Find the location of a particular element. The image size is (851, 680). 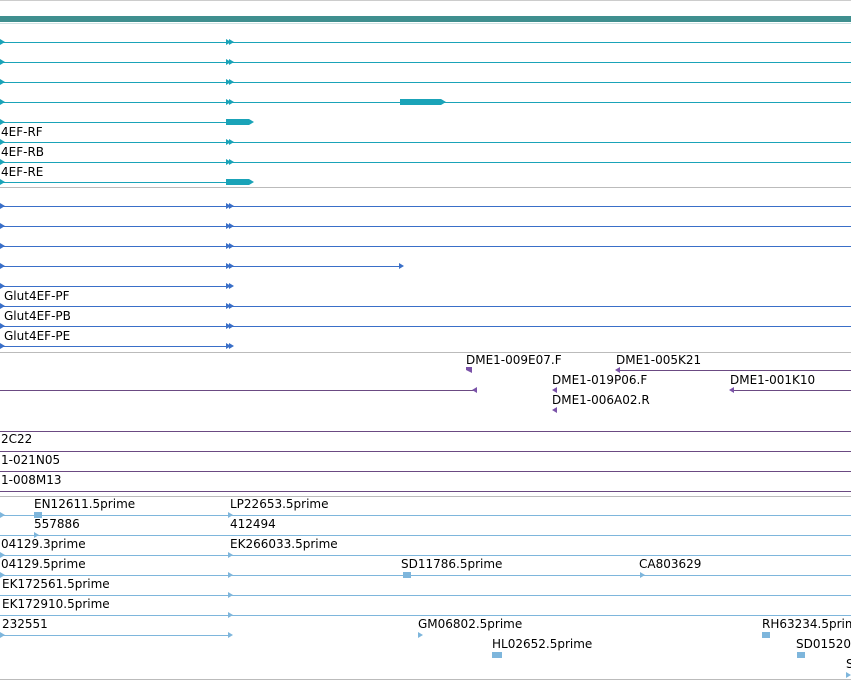

est-label-sd01520: SD01520 is located at coordinates (823, 644).